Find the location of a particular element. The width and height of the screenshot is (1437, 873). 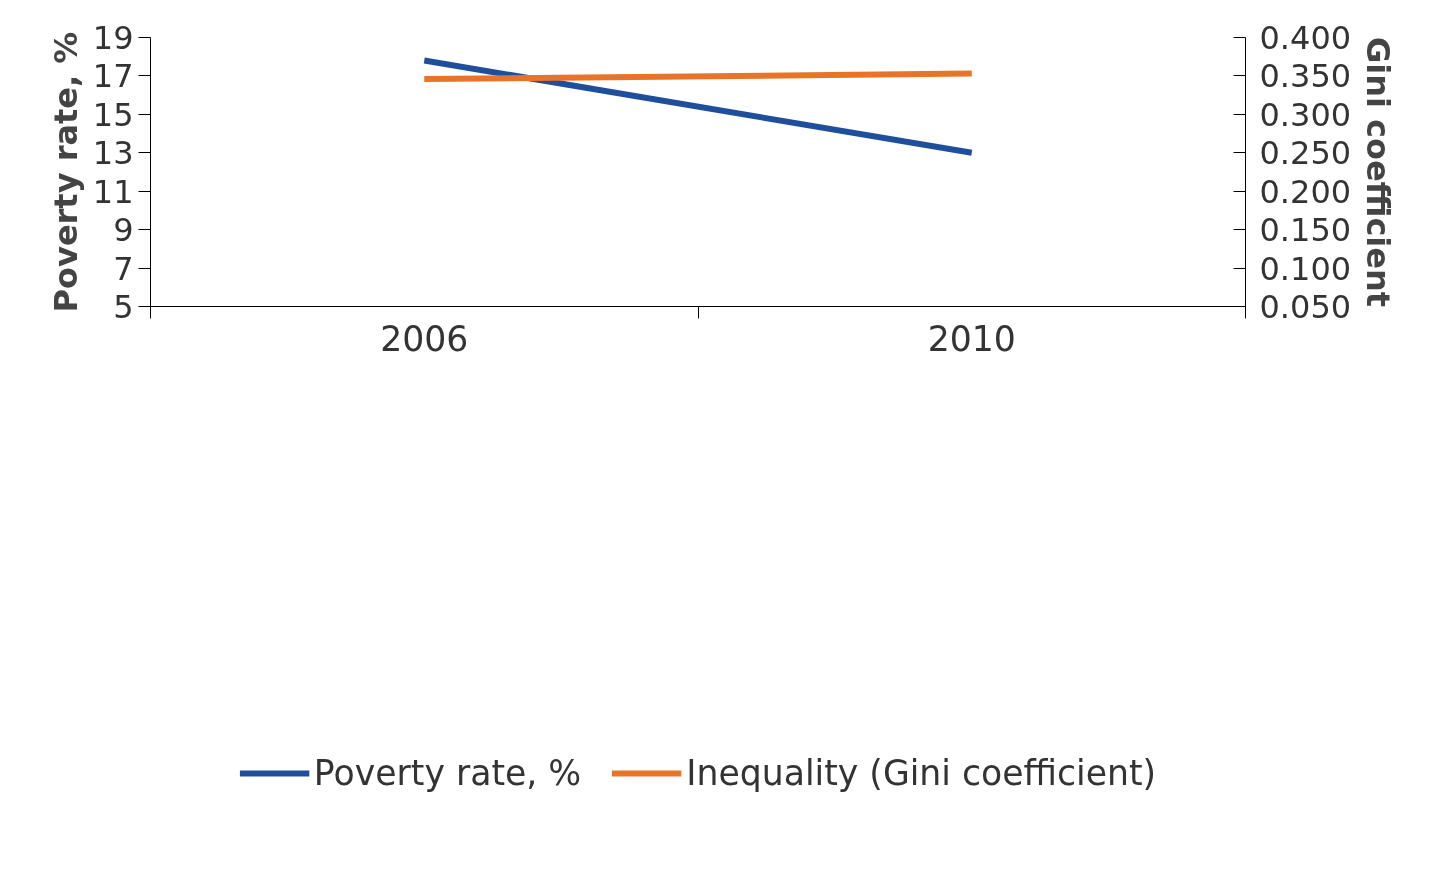

y-axis-title: Poverty rate, % is located at coordinates (65, 172).